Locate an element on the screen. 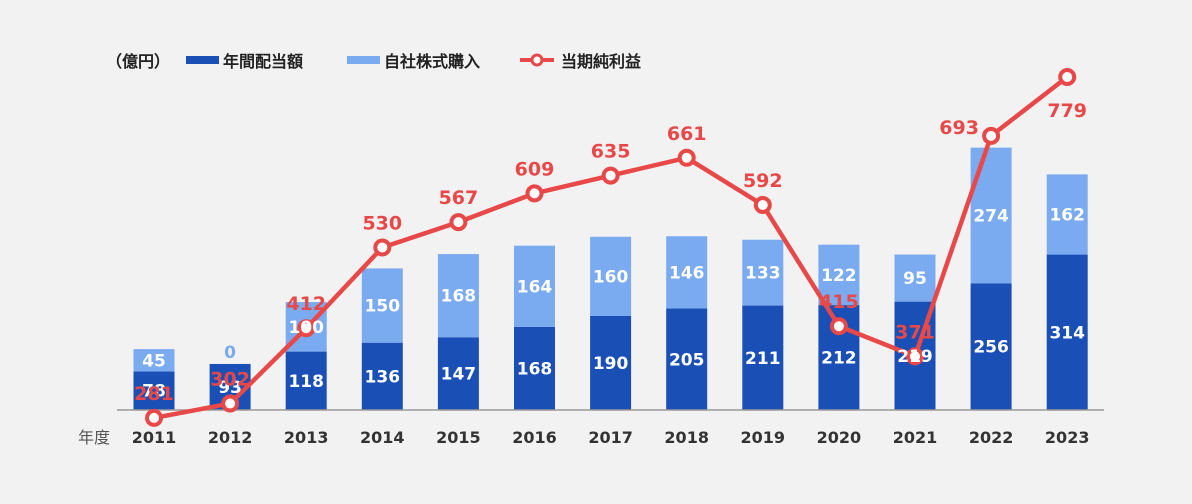 The width and height of the screenshot is (1192, 504). label-net-income-2020: 415 is located at coordinates (839, 302).